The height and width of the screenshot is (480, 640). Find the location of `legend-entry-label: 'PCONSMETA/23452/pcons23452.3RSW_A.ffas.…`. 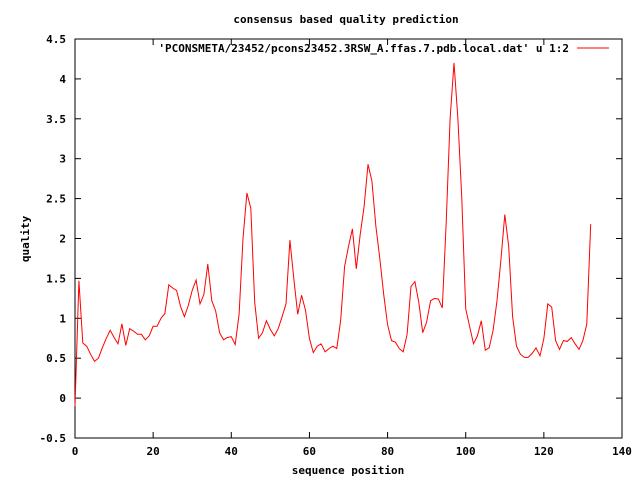

legend-entry-label: 'PCONSMETA/23452/pcons23452.3RSW_A.ffas.… is located at coordinates (363, 48).